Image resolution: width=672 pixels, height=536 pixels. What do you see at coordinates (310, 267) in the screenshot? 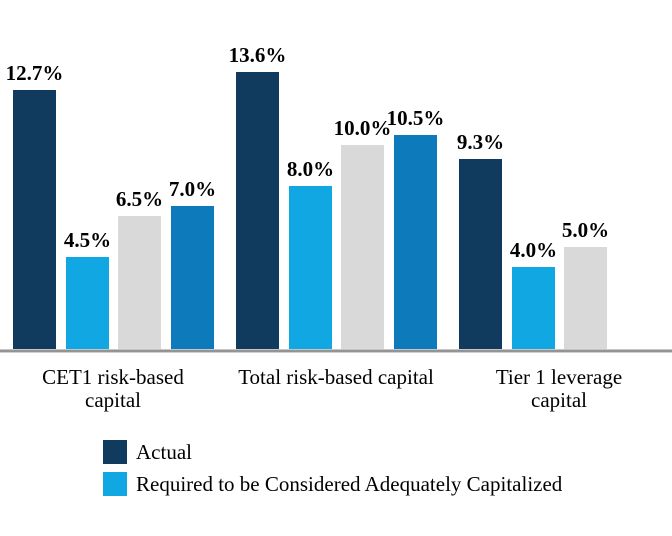
I see `bar-series1-group1` at bounding box center [310, 267].